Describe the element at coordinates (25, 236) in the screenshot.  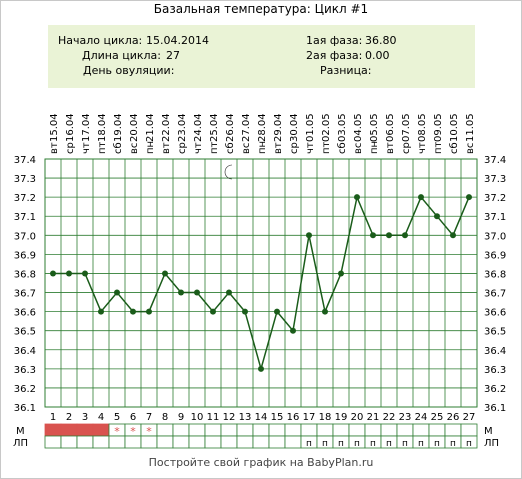
I see `y-tick-label-left: 37.0` at that location.